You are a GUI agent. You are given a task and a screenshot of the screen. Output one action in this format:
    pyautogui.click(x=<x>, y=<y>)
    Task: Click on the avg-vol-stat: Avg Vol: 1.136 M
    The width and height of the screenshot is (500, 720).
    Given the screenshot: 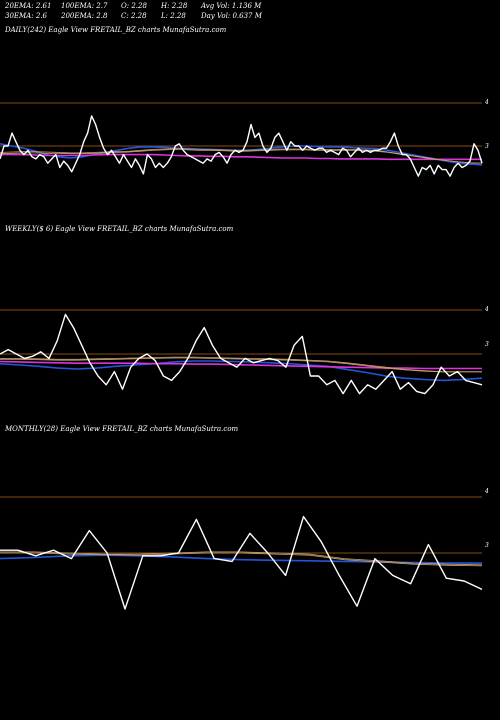 What is the action you would take?
    pyautogui.click(x=231, y=6)
    